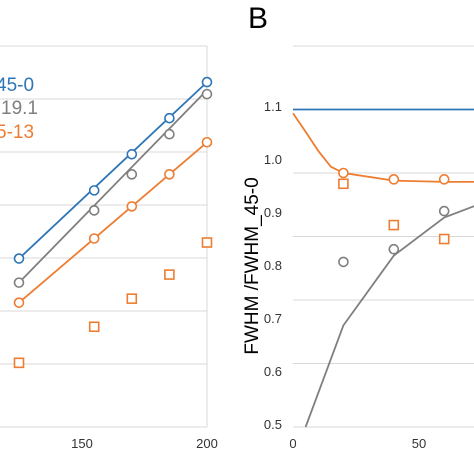  What do you see at coordinates (19, 108) in the screenshot?
I see `legend-19-1: 19.1` at bounding box center [19, 108].